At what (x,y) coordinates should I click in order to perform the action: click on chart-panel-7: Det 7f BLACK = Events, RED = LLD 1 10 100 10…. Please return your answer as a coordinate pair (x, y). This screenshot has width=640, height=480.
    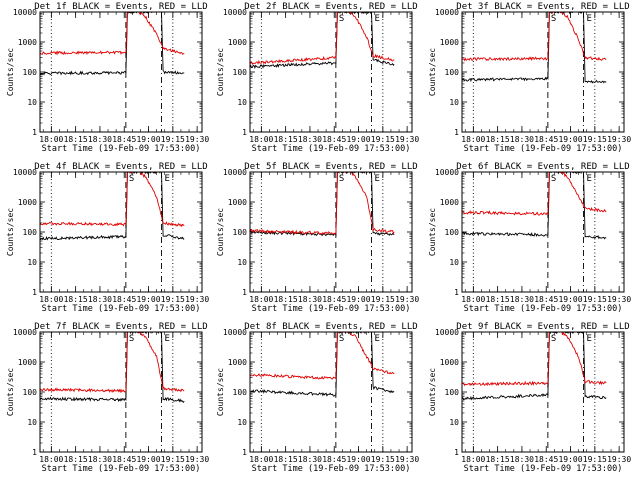
    Looking at the image, I should click on (107, 398).